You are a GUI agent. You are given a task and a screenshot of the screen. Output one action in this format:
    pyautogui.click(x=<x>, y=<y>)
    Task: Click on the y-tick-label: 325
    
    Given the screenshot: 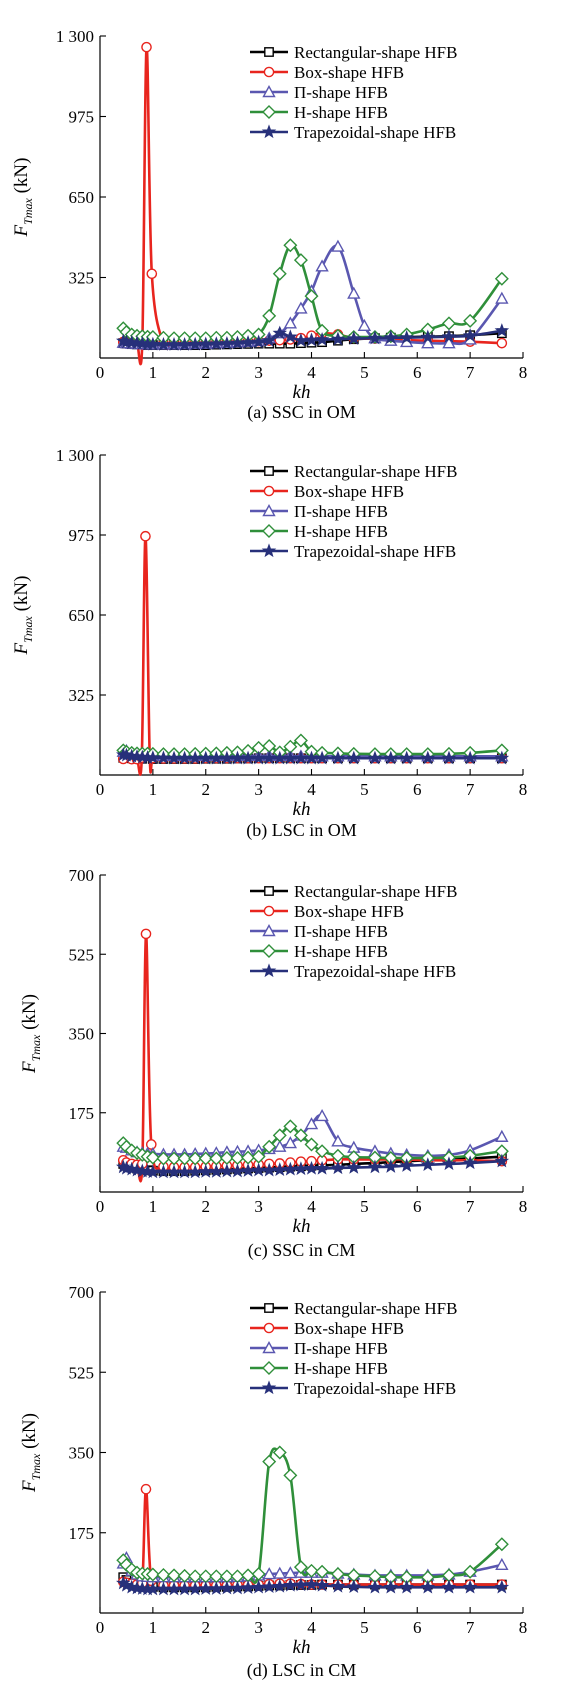 What is the action you would take?
    pyautogui.click(x=82, y=278)
    